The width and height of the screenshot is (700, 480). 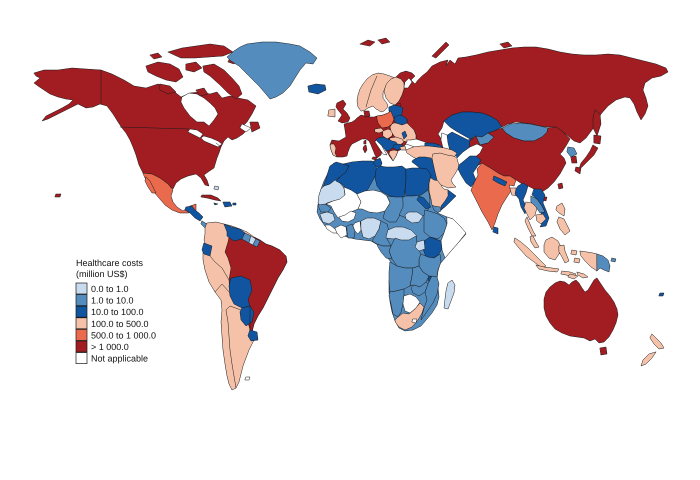 I want to click on svg-text: 0.0 to 1.0, so click(x=110, y=289).